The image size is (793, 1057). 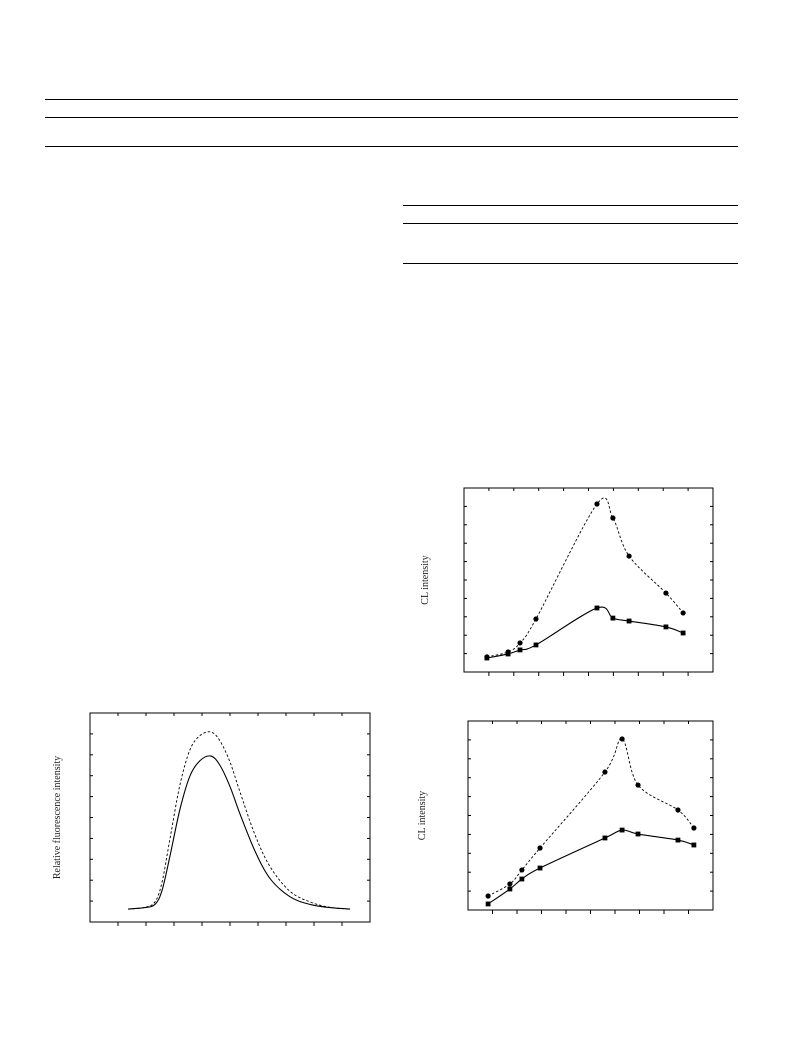 I want to click on y-axis-label: Relative fluorescence intensity, so click(x=57, y=817).